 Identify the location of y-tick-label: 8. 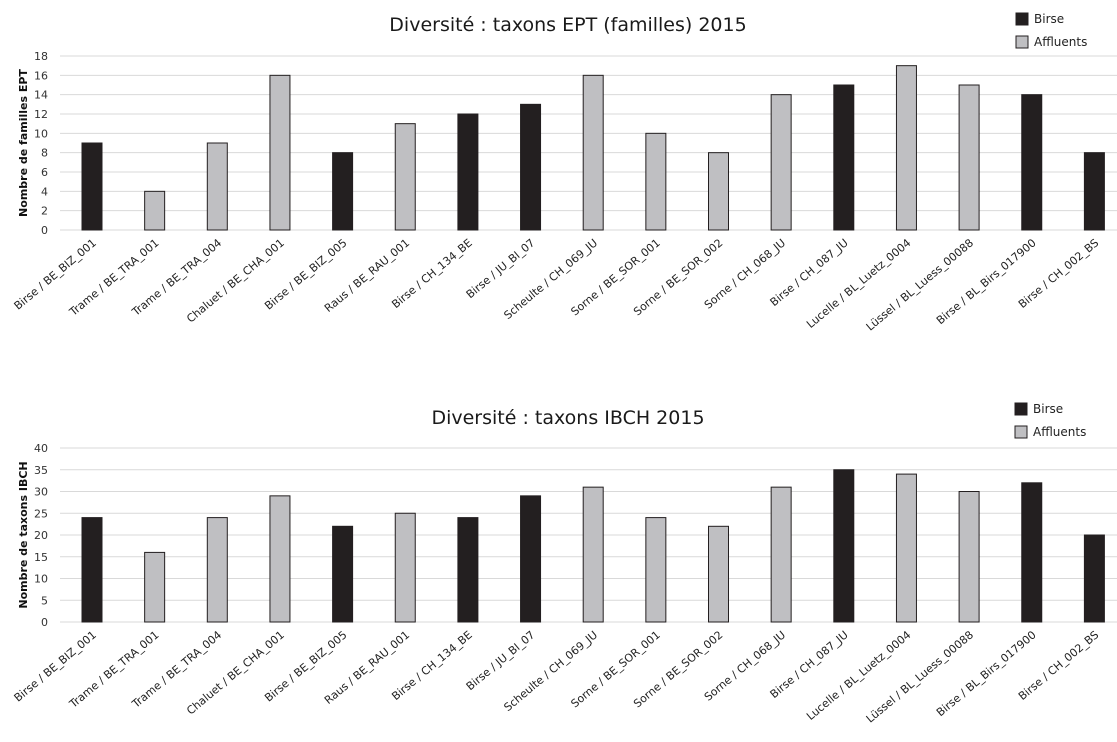
(44, 153).